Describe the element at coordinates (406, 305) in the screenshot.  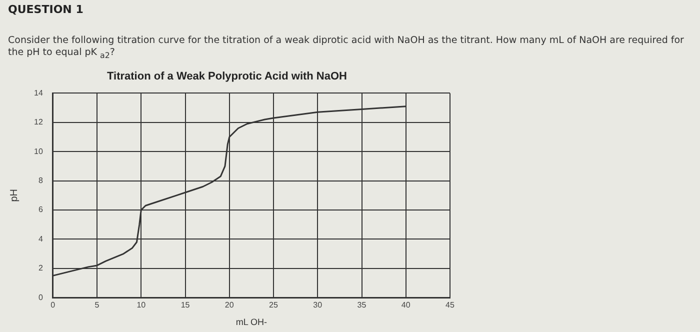
I see `x-tick-label: 40` at that location.